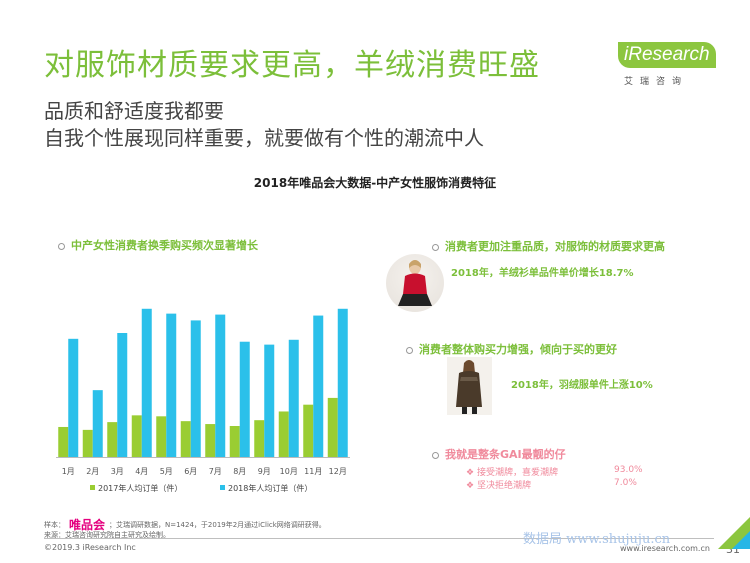 This screenshot has width=750, height=563. Describe the element at coordinates (338, 471) in the screenshot. I see `x-tick-label: 12月` at that location.